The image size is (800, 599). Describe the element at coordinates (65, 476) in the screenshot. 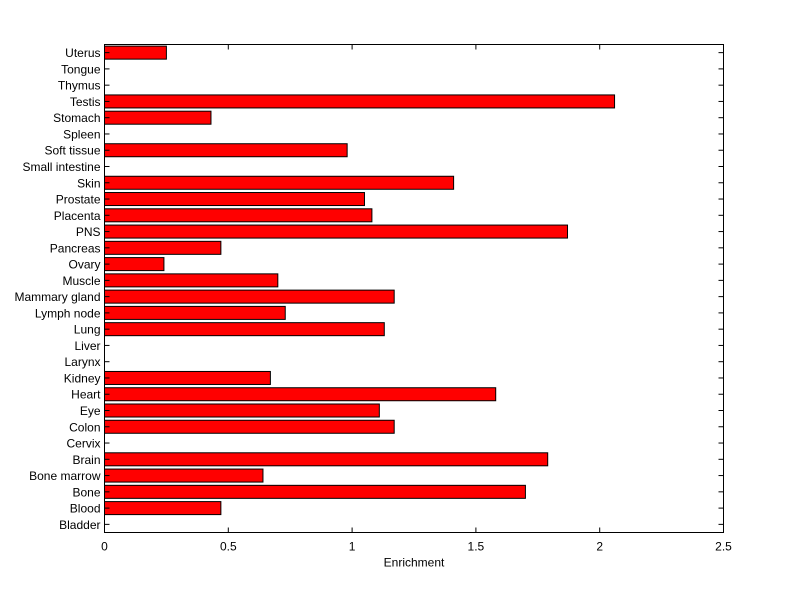

I see `y-tick-label: Bone marrow` at that location.